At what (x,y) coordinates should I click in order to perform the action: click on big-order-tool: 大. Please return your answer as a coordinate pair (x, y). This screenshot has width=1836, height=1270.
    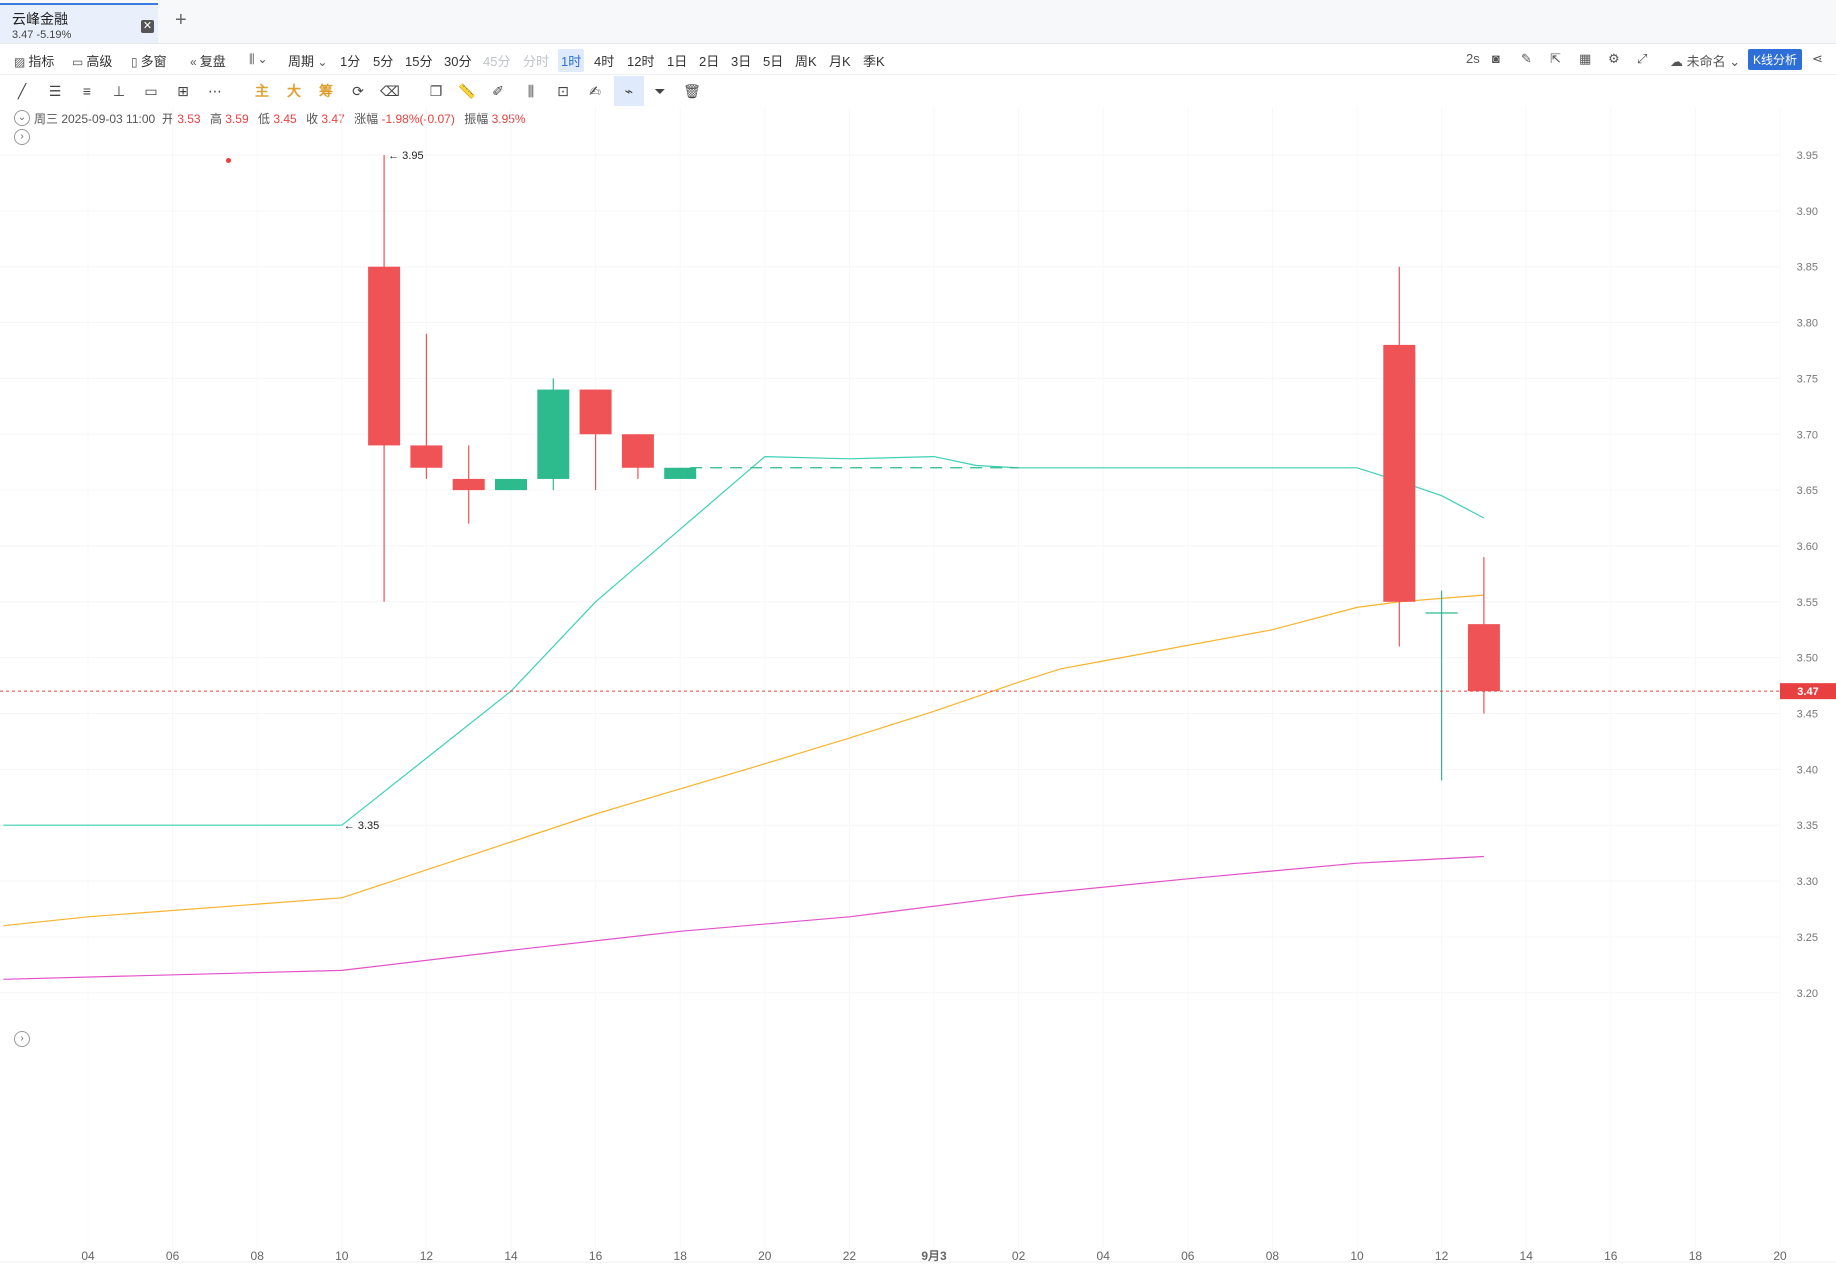
    Looking at the image, I should click on (294, 91).